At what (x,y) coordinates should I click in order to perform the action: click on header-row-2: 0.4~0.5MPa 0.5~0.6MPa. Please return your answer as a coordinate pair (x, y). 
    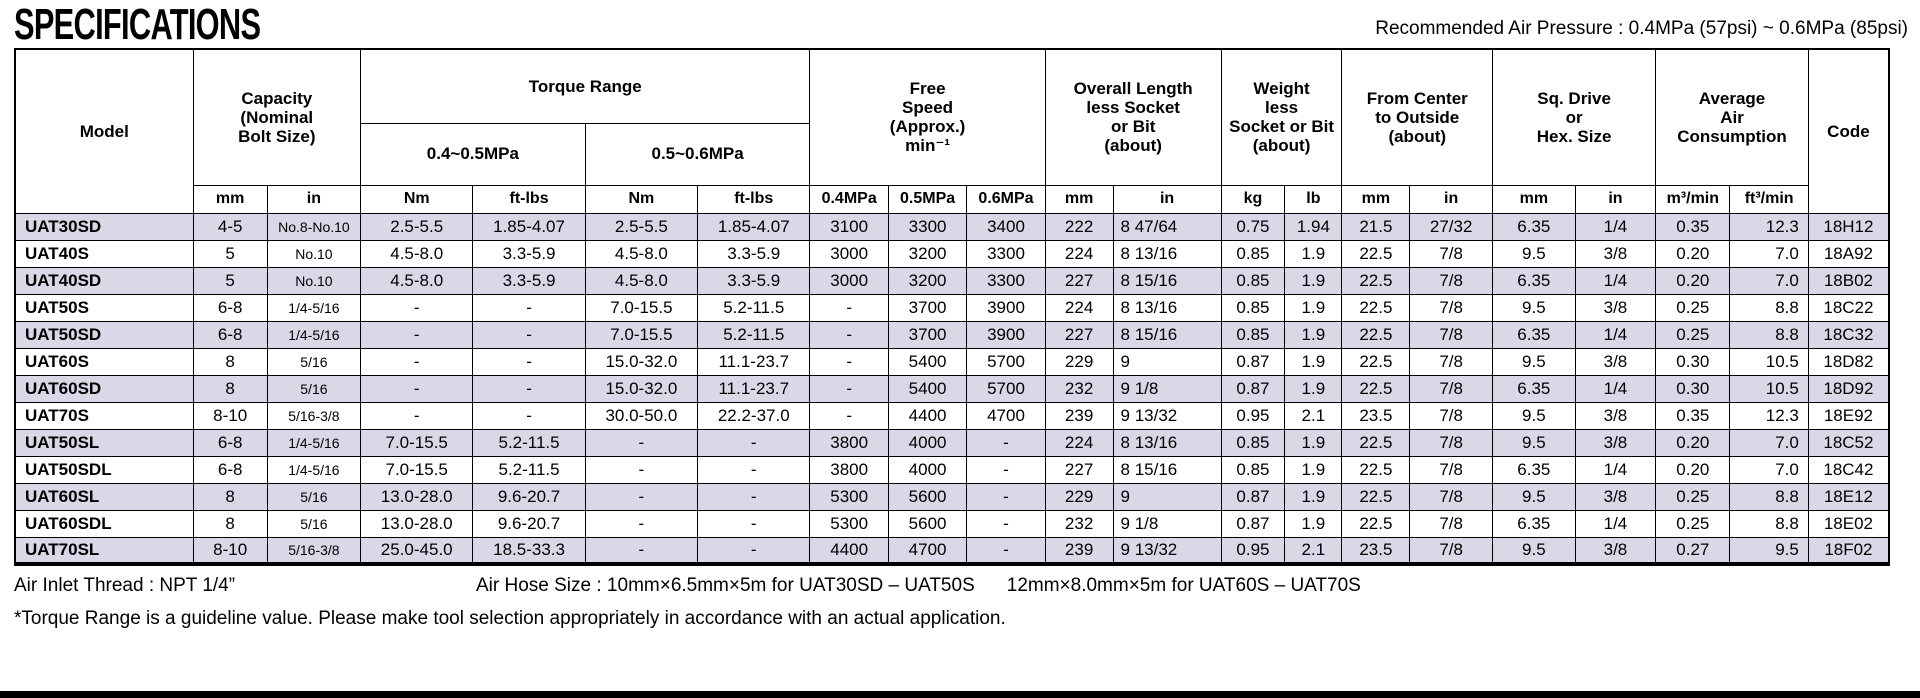
    Looking at the image, I should click on (952, 154).